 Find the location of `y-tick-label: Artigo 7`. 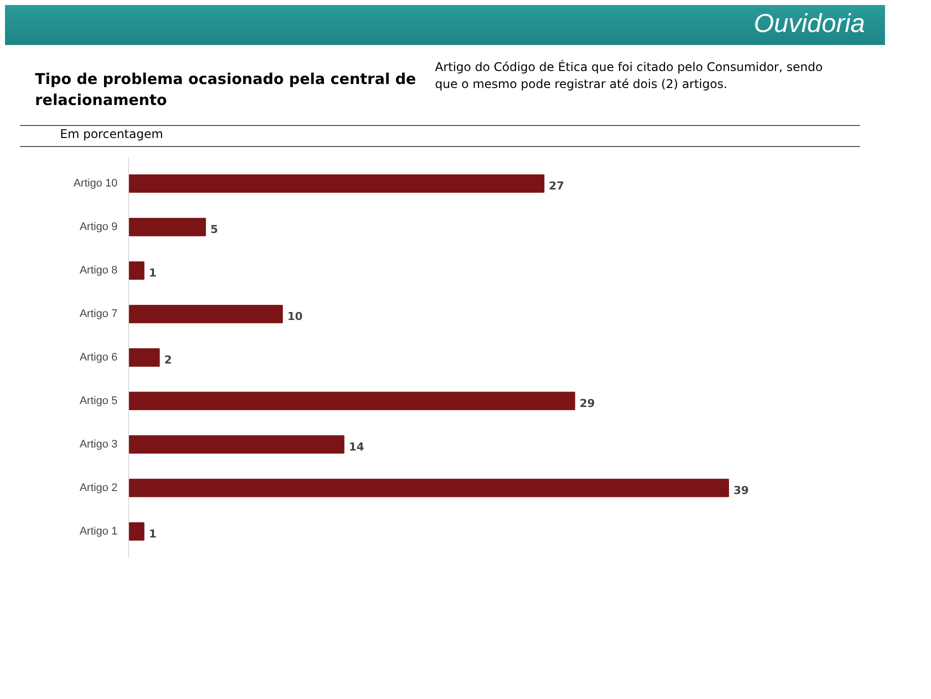

y-tick-label: Artigo 7 is located at coordinates (99, 314).